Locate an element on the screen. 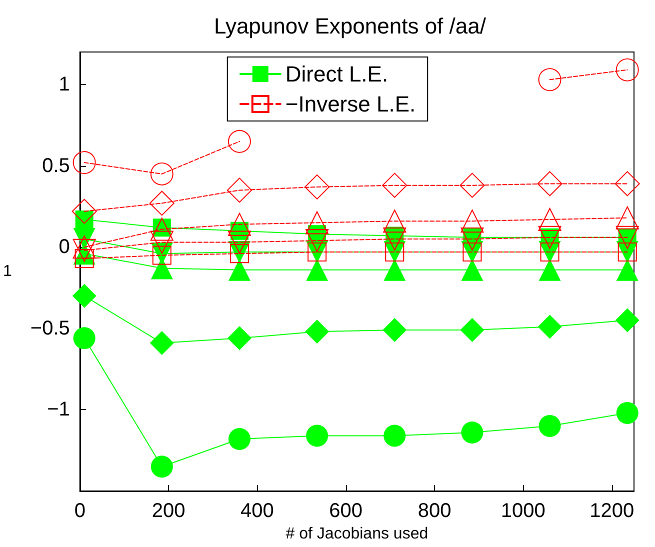  legend-label: −Inverse L.E. is located at coordinates (350, 104).